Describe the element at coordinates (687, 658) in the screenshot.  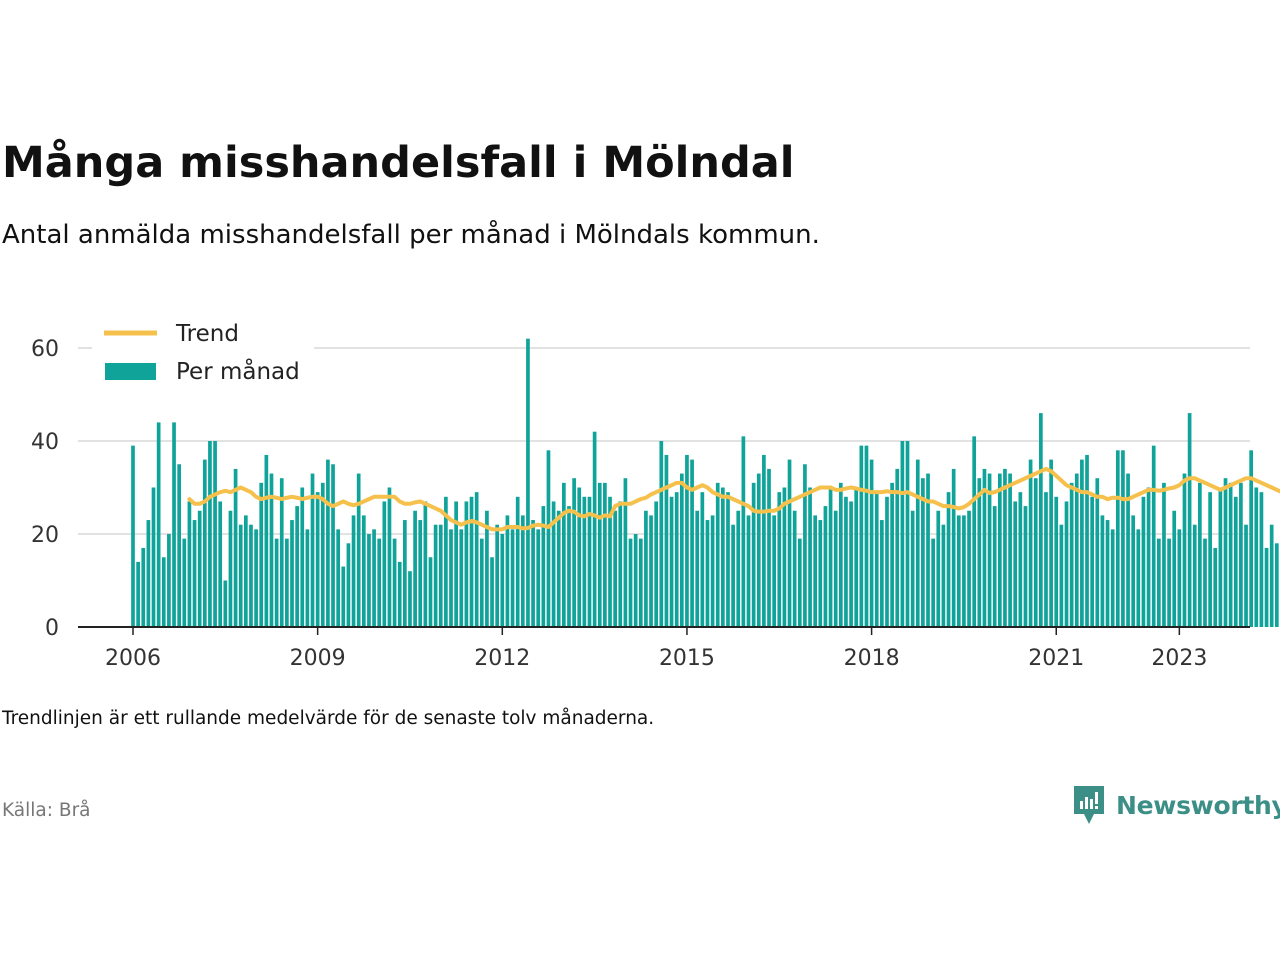
I see `x-tick-label: 2015` at that location.